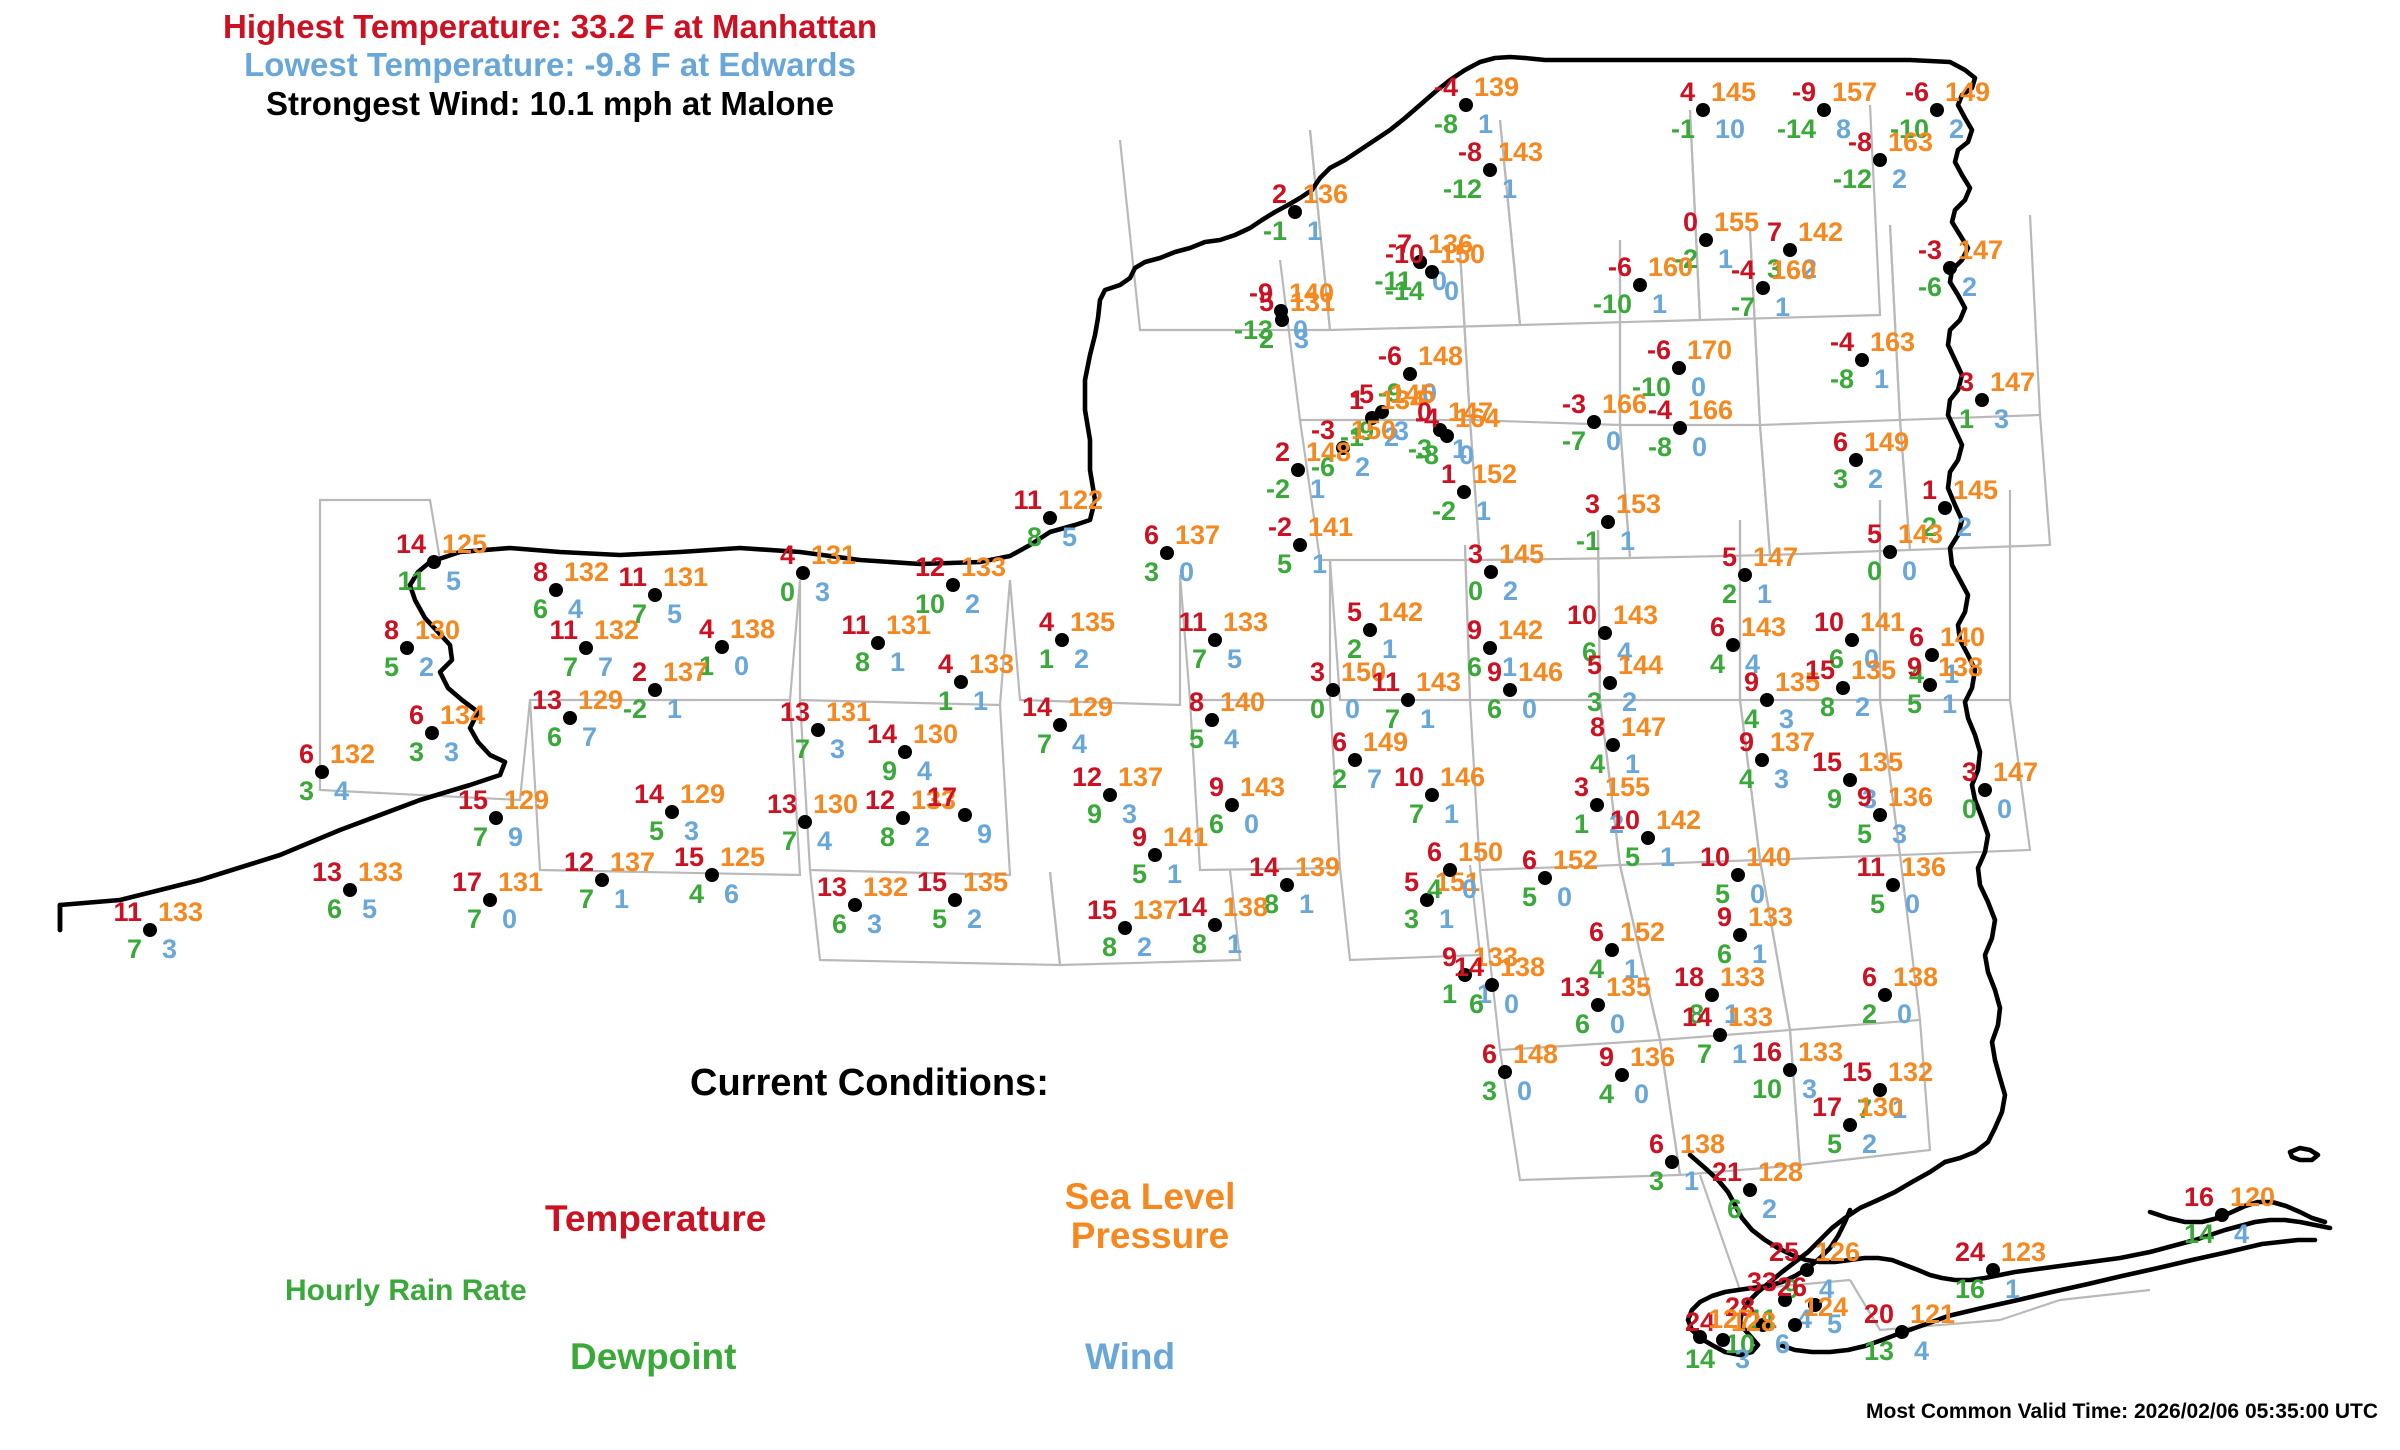 Image resolution: width=2400 pixels, height=1450 pixels. Describe the element at coordinates (1476, 1004) in the screenshot. I see `station-dewpoint: 6` at that location.